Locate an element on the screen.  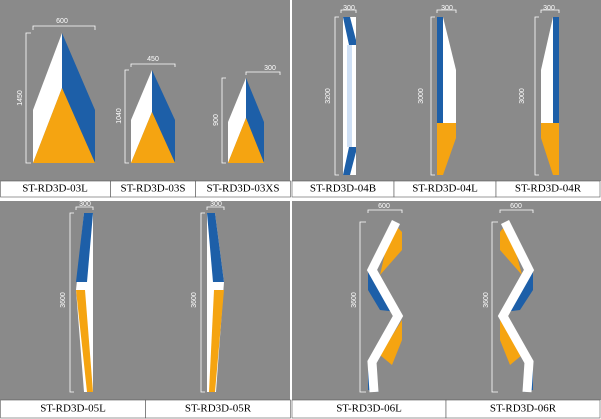
product-06r: 600 3600 is located at coordinates (509, 298).